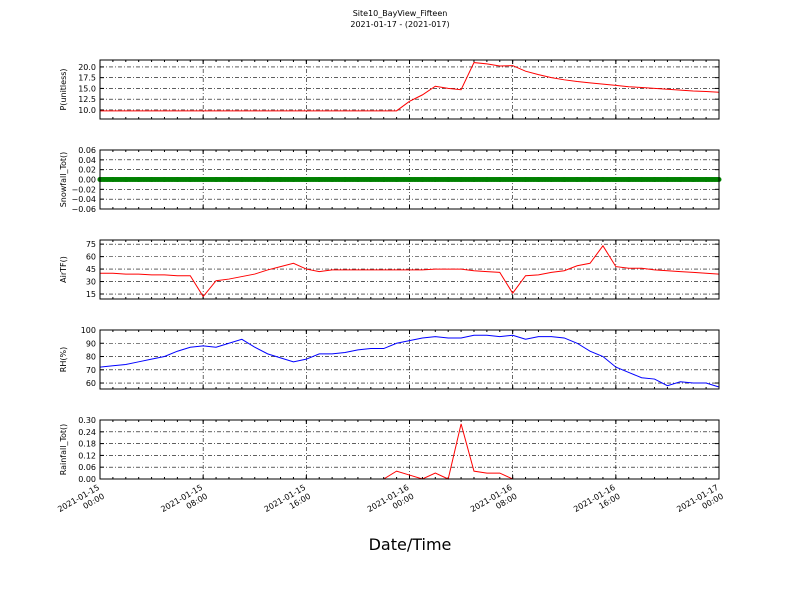 The height and width of the screenshot is (600, 800). What do you see at coordinates (91, 282) in the screenshot?
I see `y-tick-label: 30` at bounding box center [91, 282].